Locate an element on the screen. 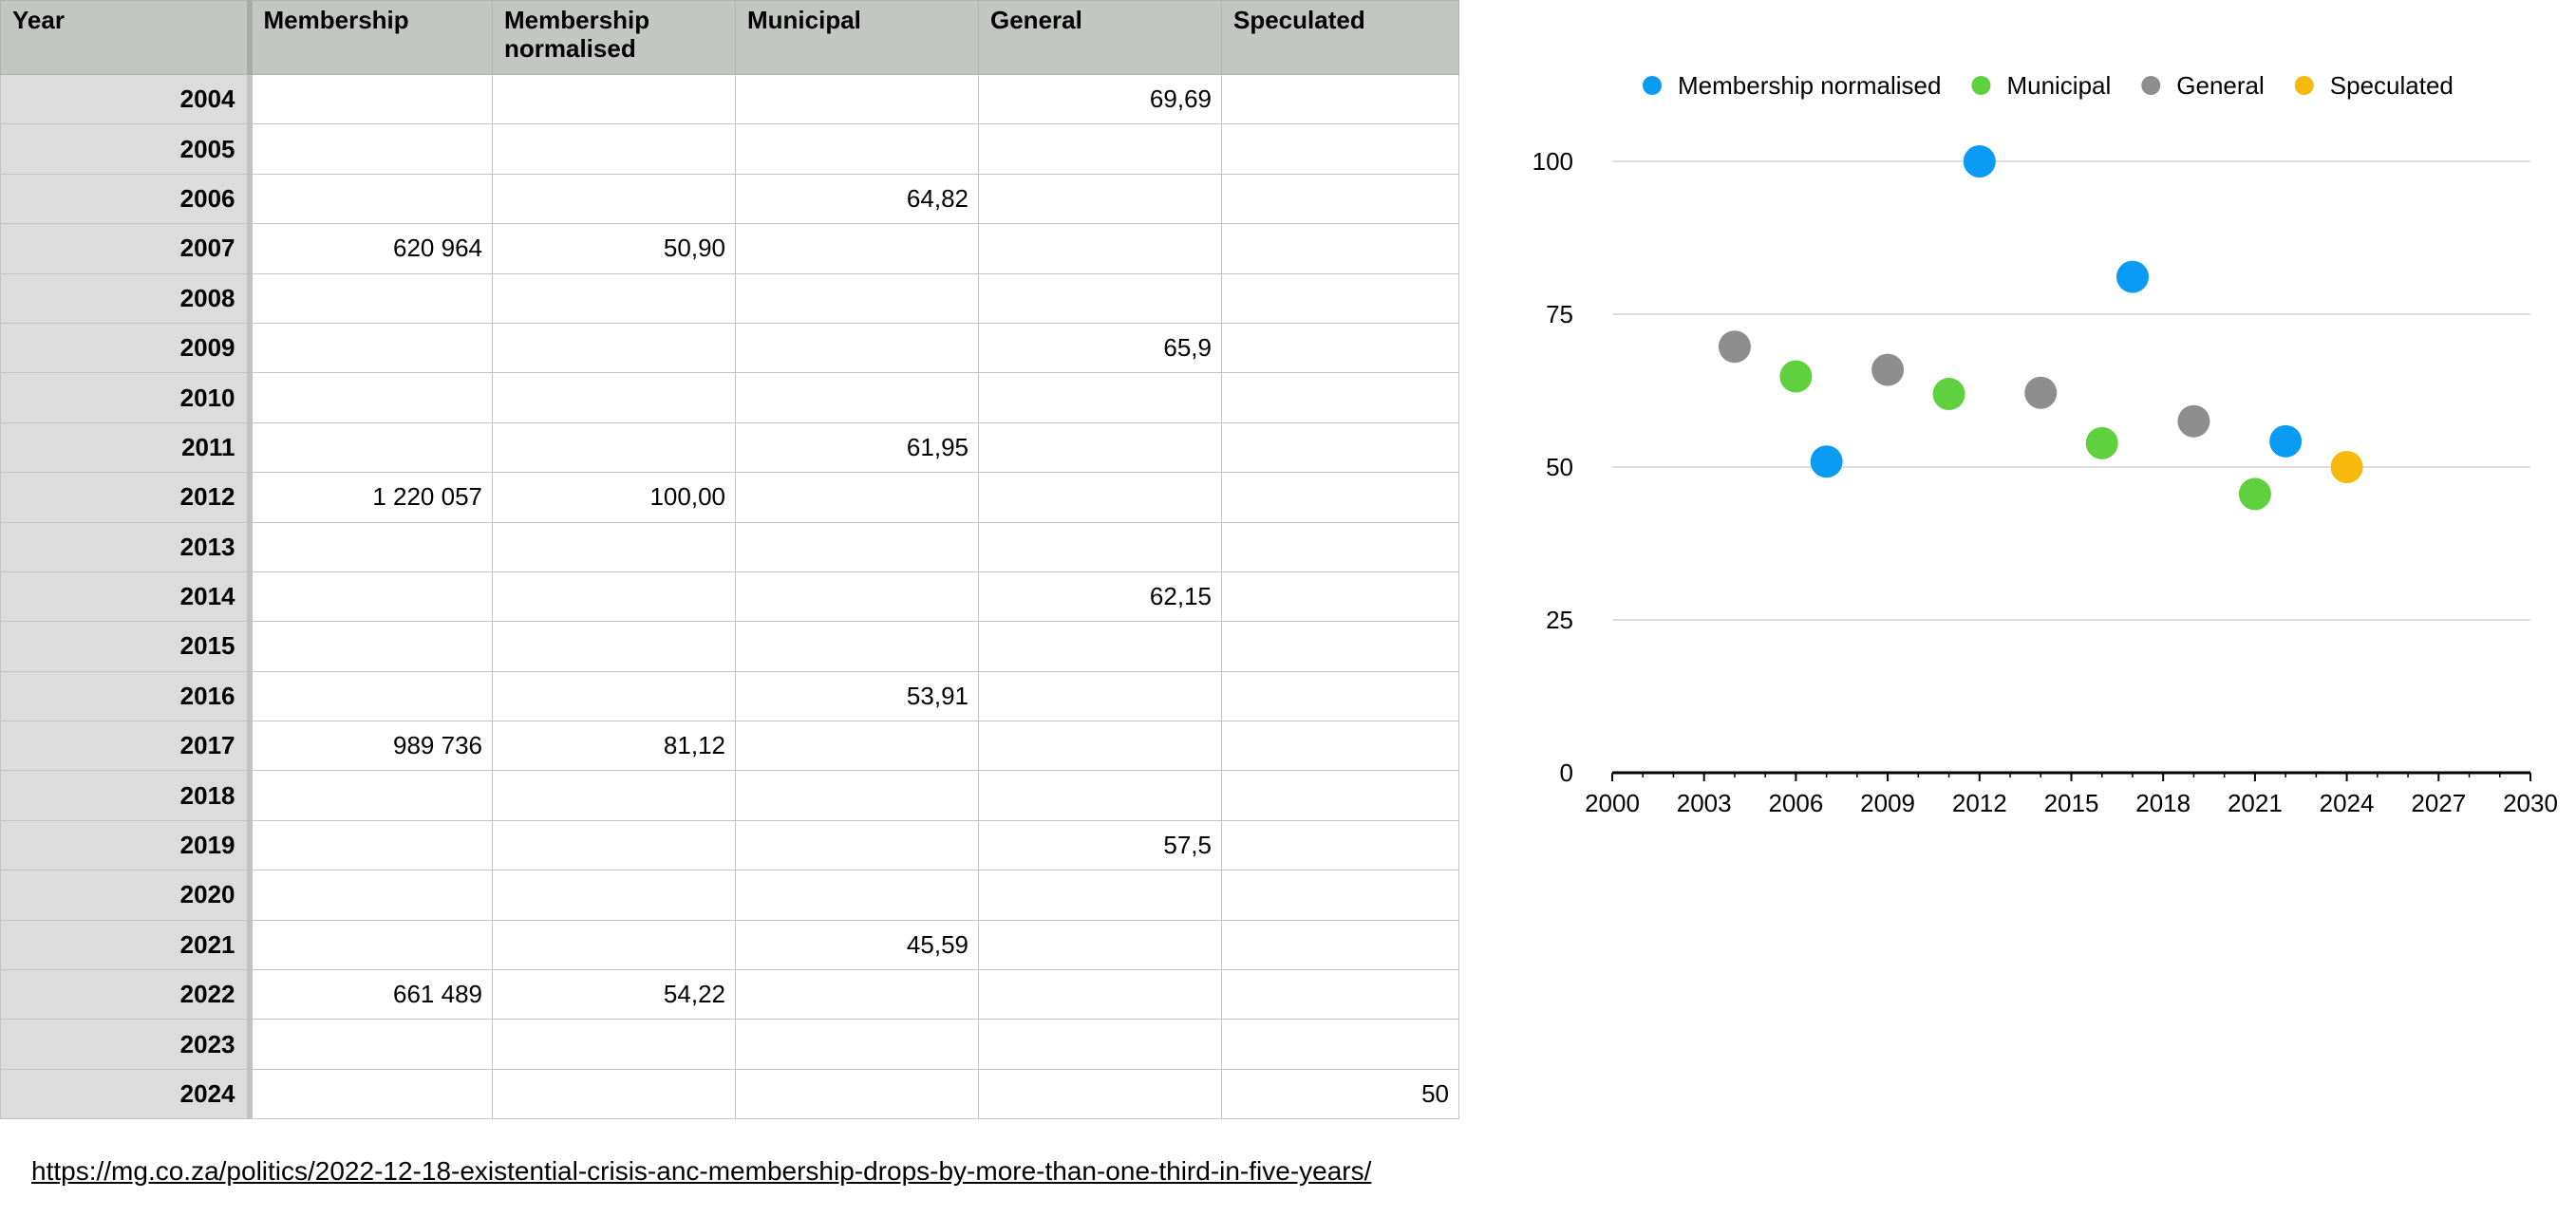  row-header-year: 2016 is located at coordinates (126, 696).